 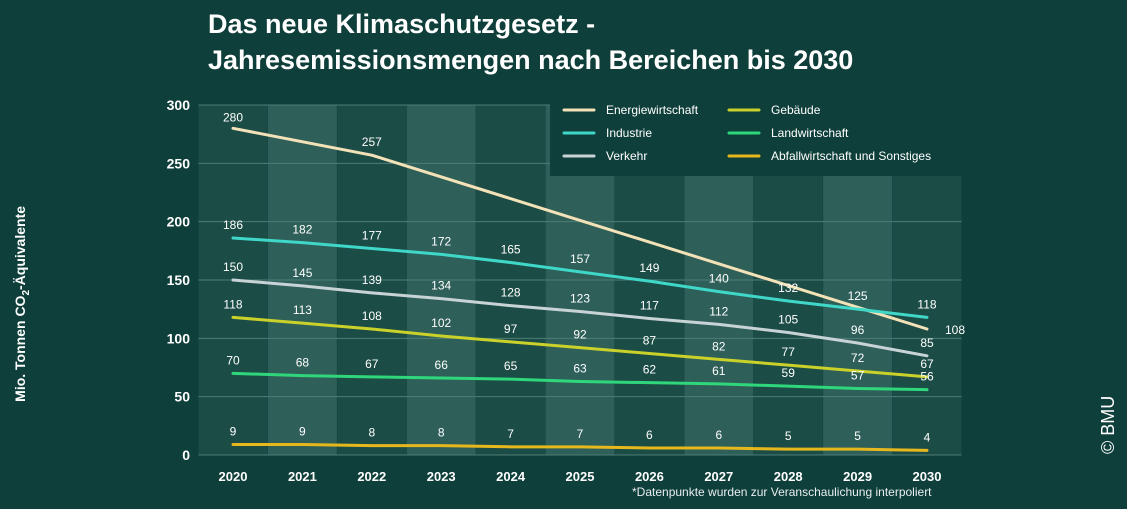 What do you see at coordinates (179, 163) in the screenshot?
I see `y-tick-label: 250` at bounding box center [179, 163].